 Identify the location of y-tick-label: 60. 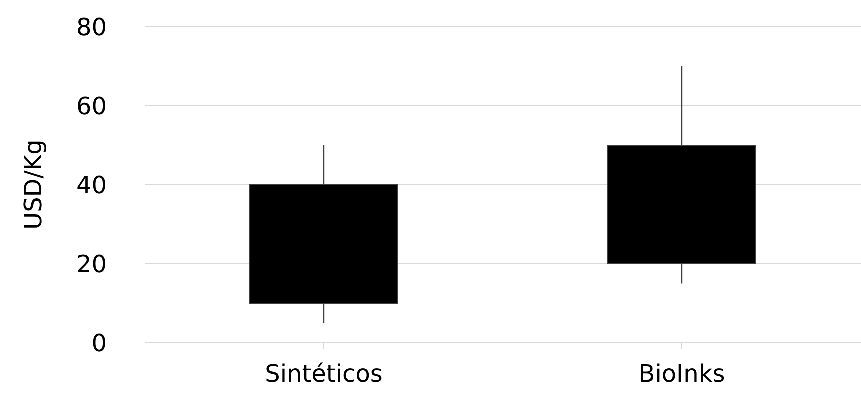
(91, 106).